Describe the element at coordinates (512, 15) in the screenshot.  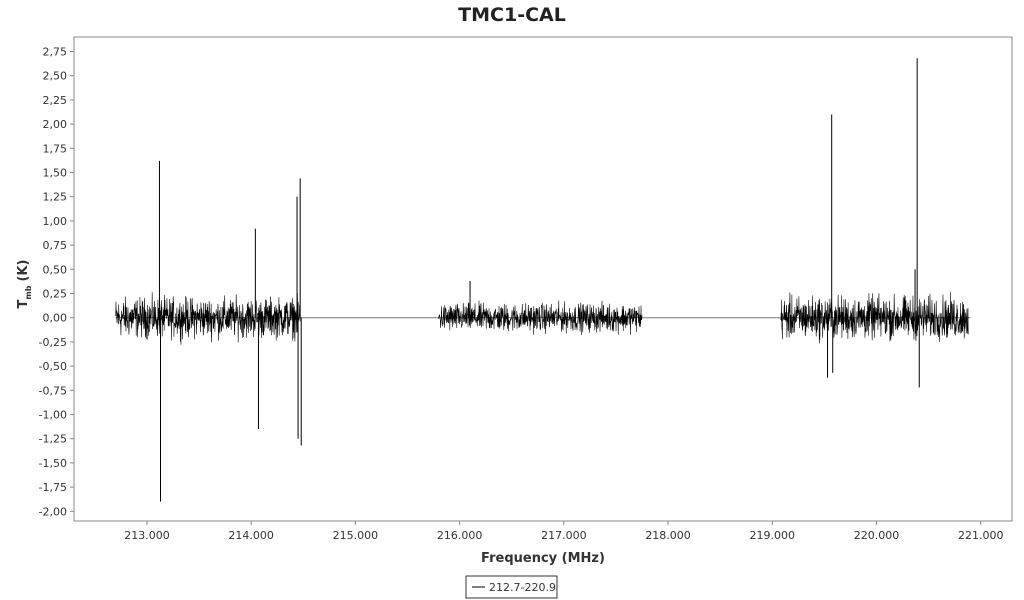
I see `chart-title: TMC1-CAL` at that location.